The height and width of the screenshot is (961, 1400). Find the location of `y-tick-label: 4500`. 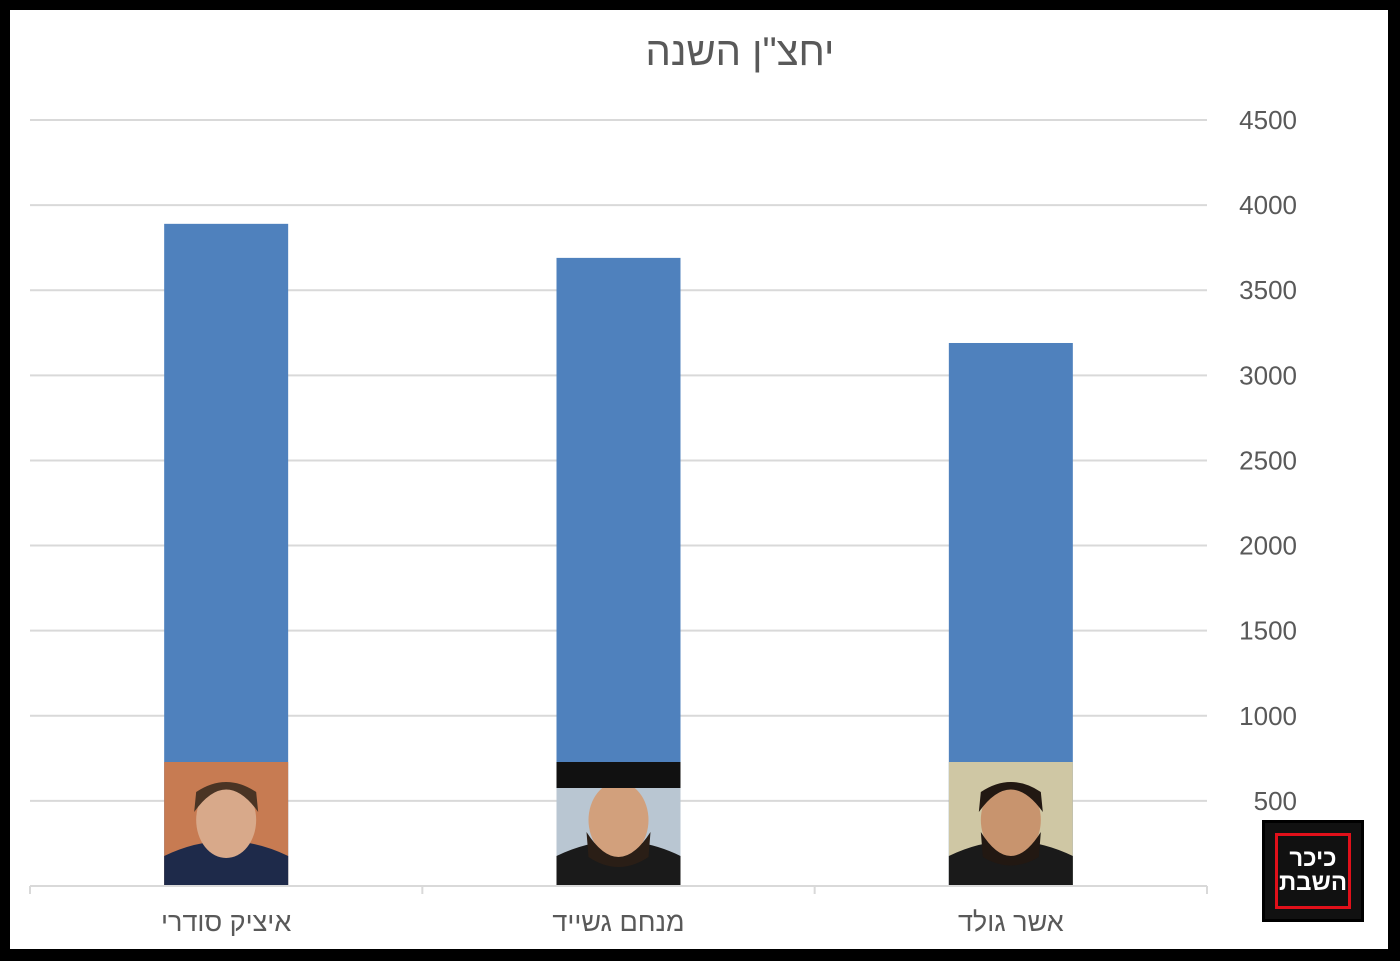

y-tick-label: 4500 is located at coordinates (1268, 120).